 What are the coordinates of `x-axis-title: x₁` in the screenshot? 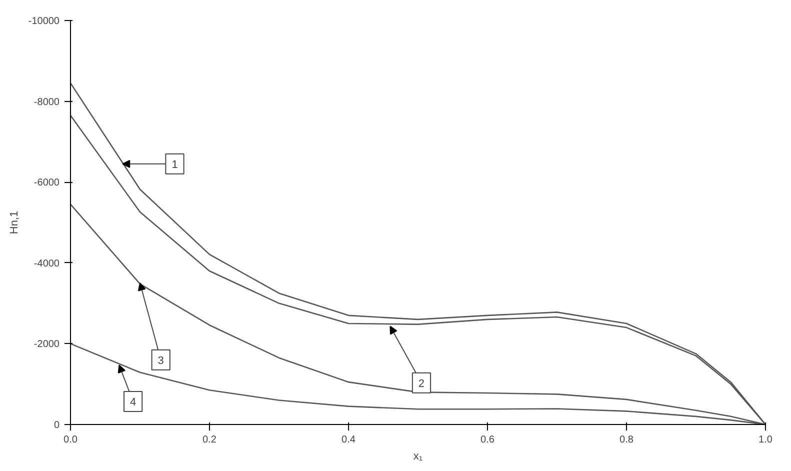 It's located at (418, 456).